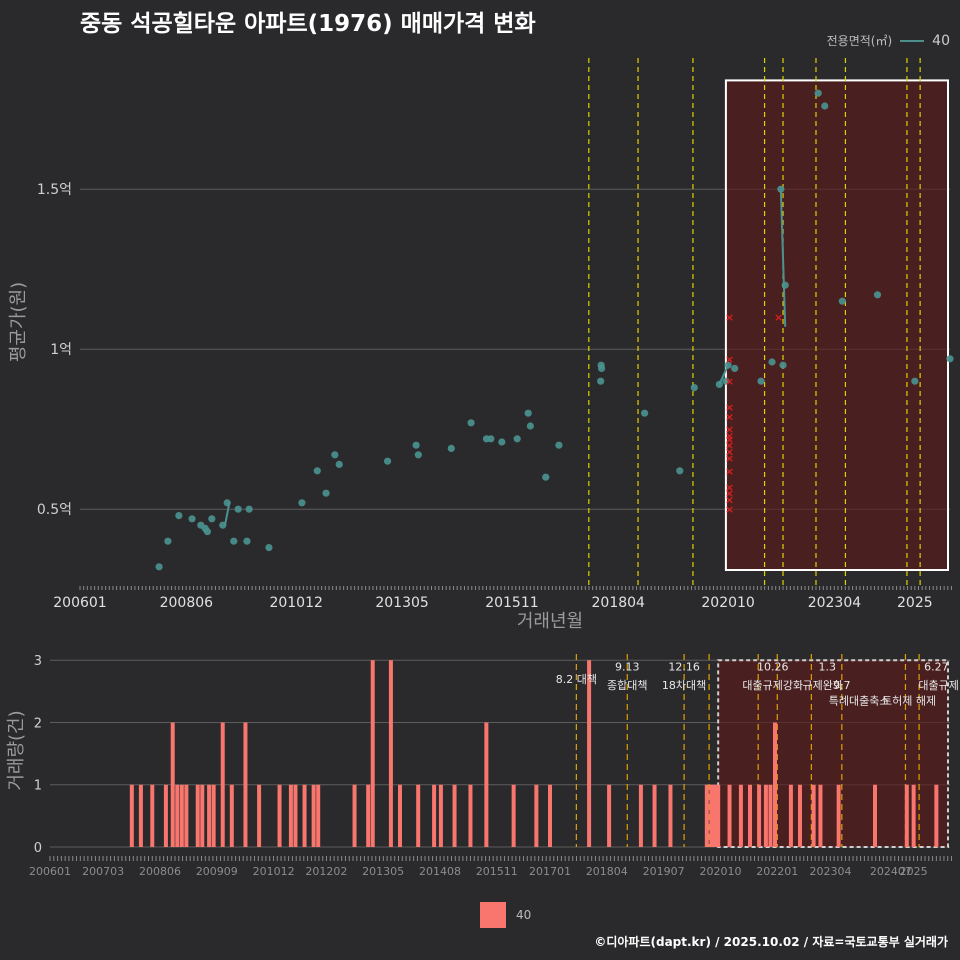 Image resolution: width=960 pixels, height=960 pixels. What do you see at coordinates (833, 754) in the screenshot?
I see `volume-highlight-layer` at bounding box center [833, 754].